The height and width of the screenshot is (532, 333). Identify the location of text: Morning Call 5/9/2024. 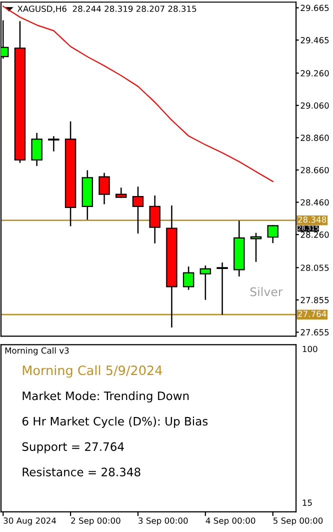
(92, 371).